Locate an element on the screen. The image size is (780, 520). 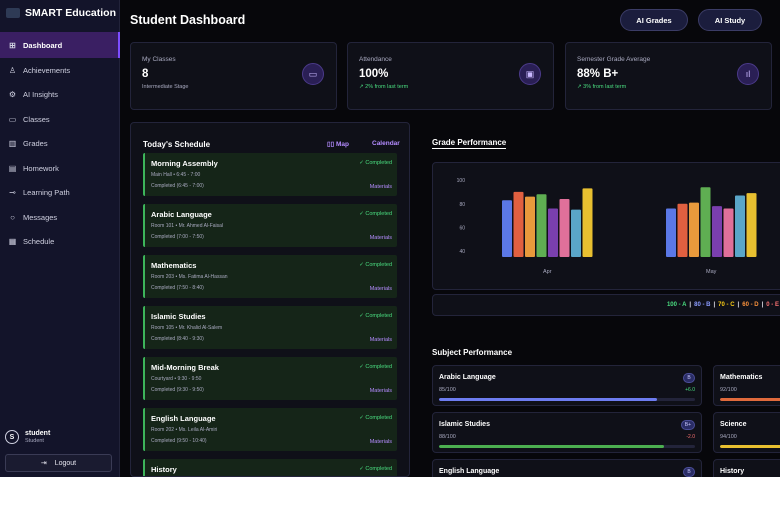
stat-sub: Intermediate Stage is located at coordinates (165, 87).